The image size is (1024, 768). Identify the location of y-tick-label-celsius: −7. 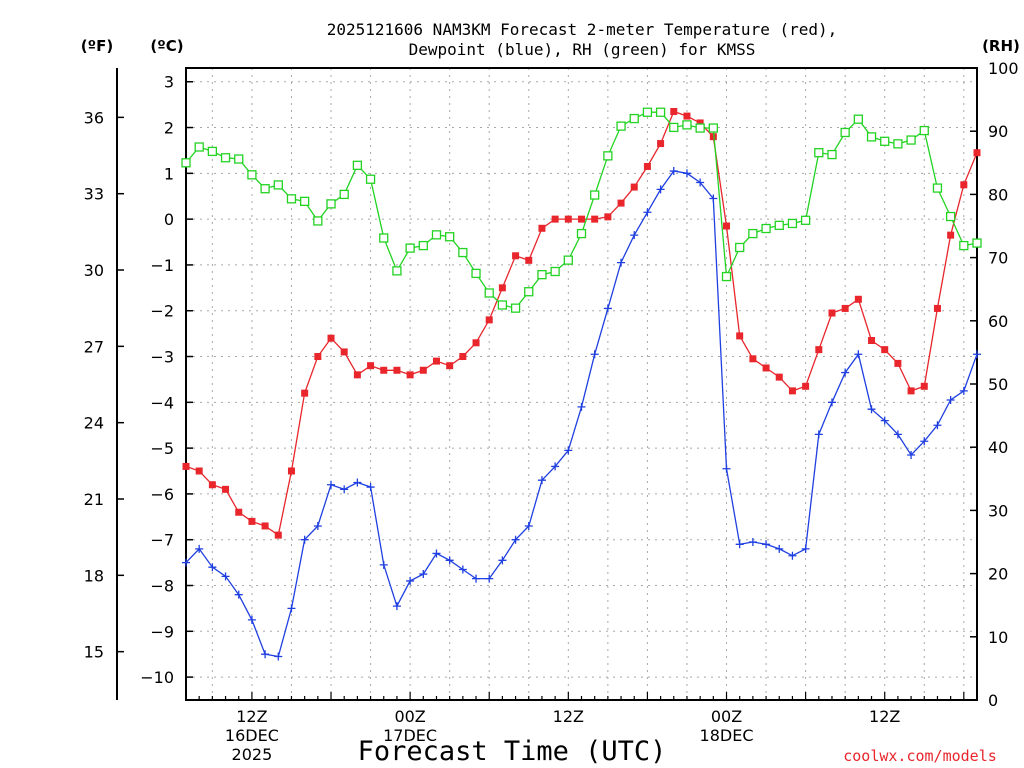
(162, 540).